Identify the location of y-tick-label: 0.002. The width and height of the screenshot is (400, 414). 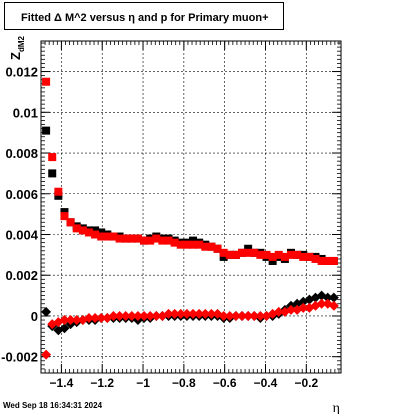
(21, 275).